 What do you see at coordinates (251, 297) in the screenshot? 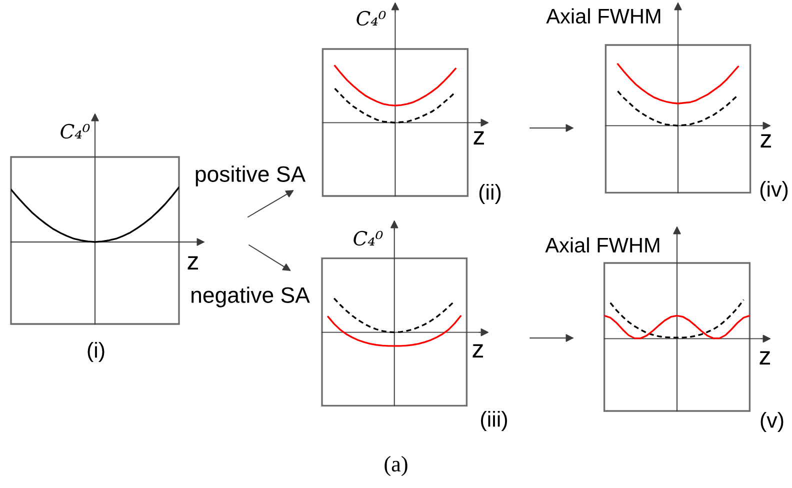
I see `text: negative SA` at bounding box center [251, 297].